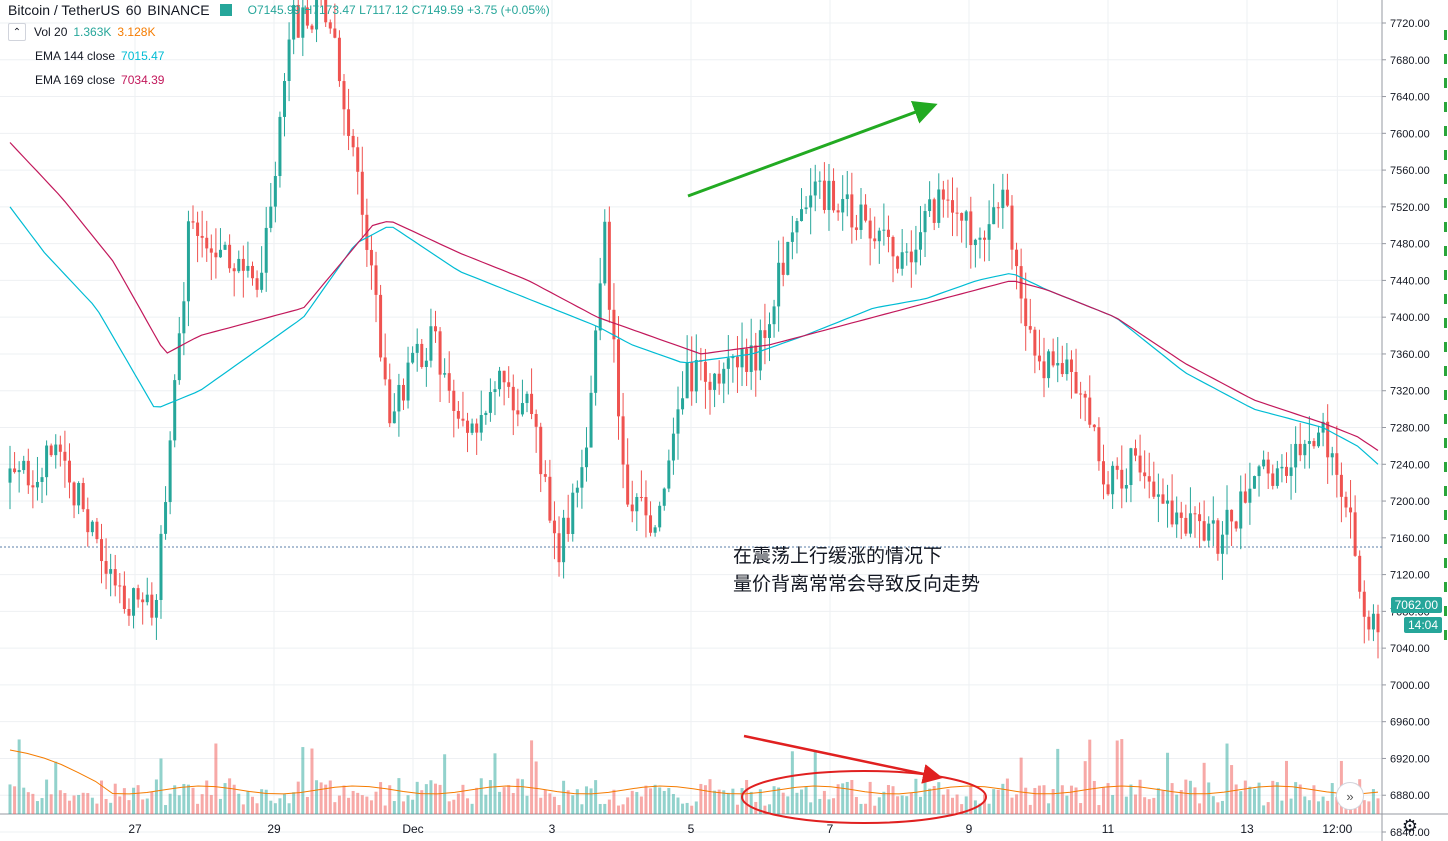 The height and width of the screenshot is (841, 1448). What do you see at coordinates (133, 10) in the screenshot?
I see `interval-label: 60` at bounding box center [133, 10].